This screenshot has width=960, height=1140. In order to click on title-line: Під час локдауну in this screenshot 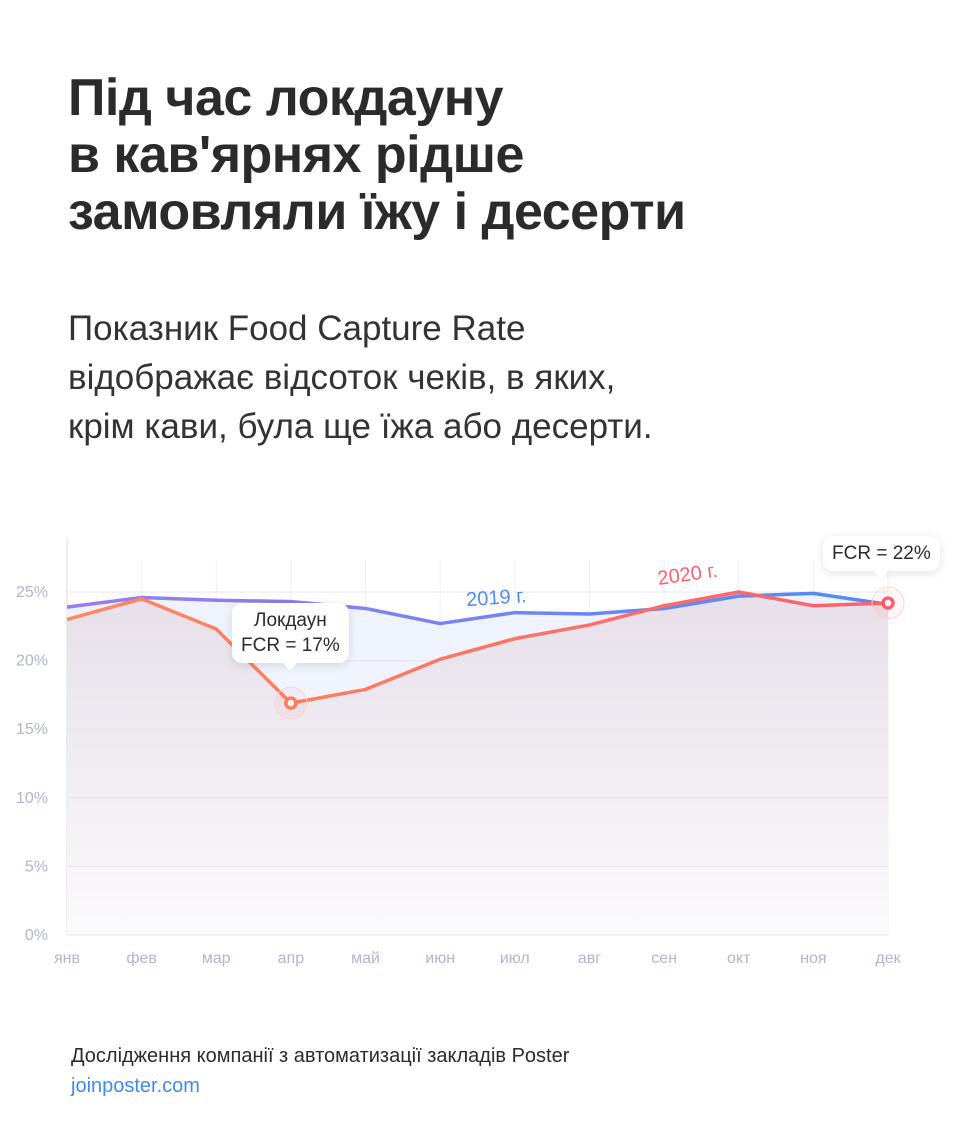, I will do `click(286, 98)`.